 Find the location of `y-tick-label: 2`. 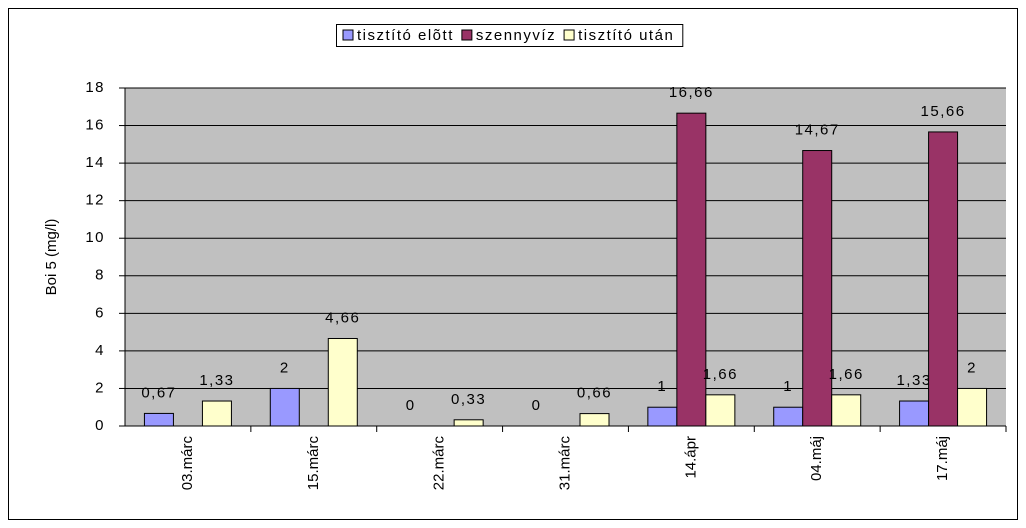

y-tick-label: 2 is located at coordinates (100, 387).